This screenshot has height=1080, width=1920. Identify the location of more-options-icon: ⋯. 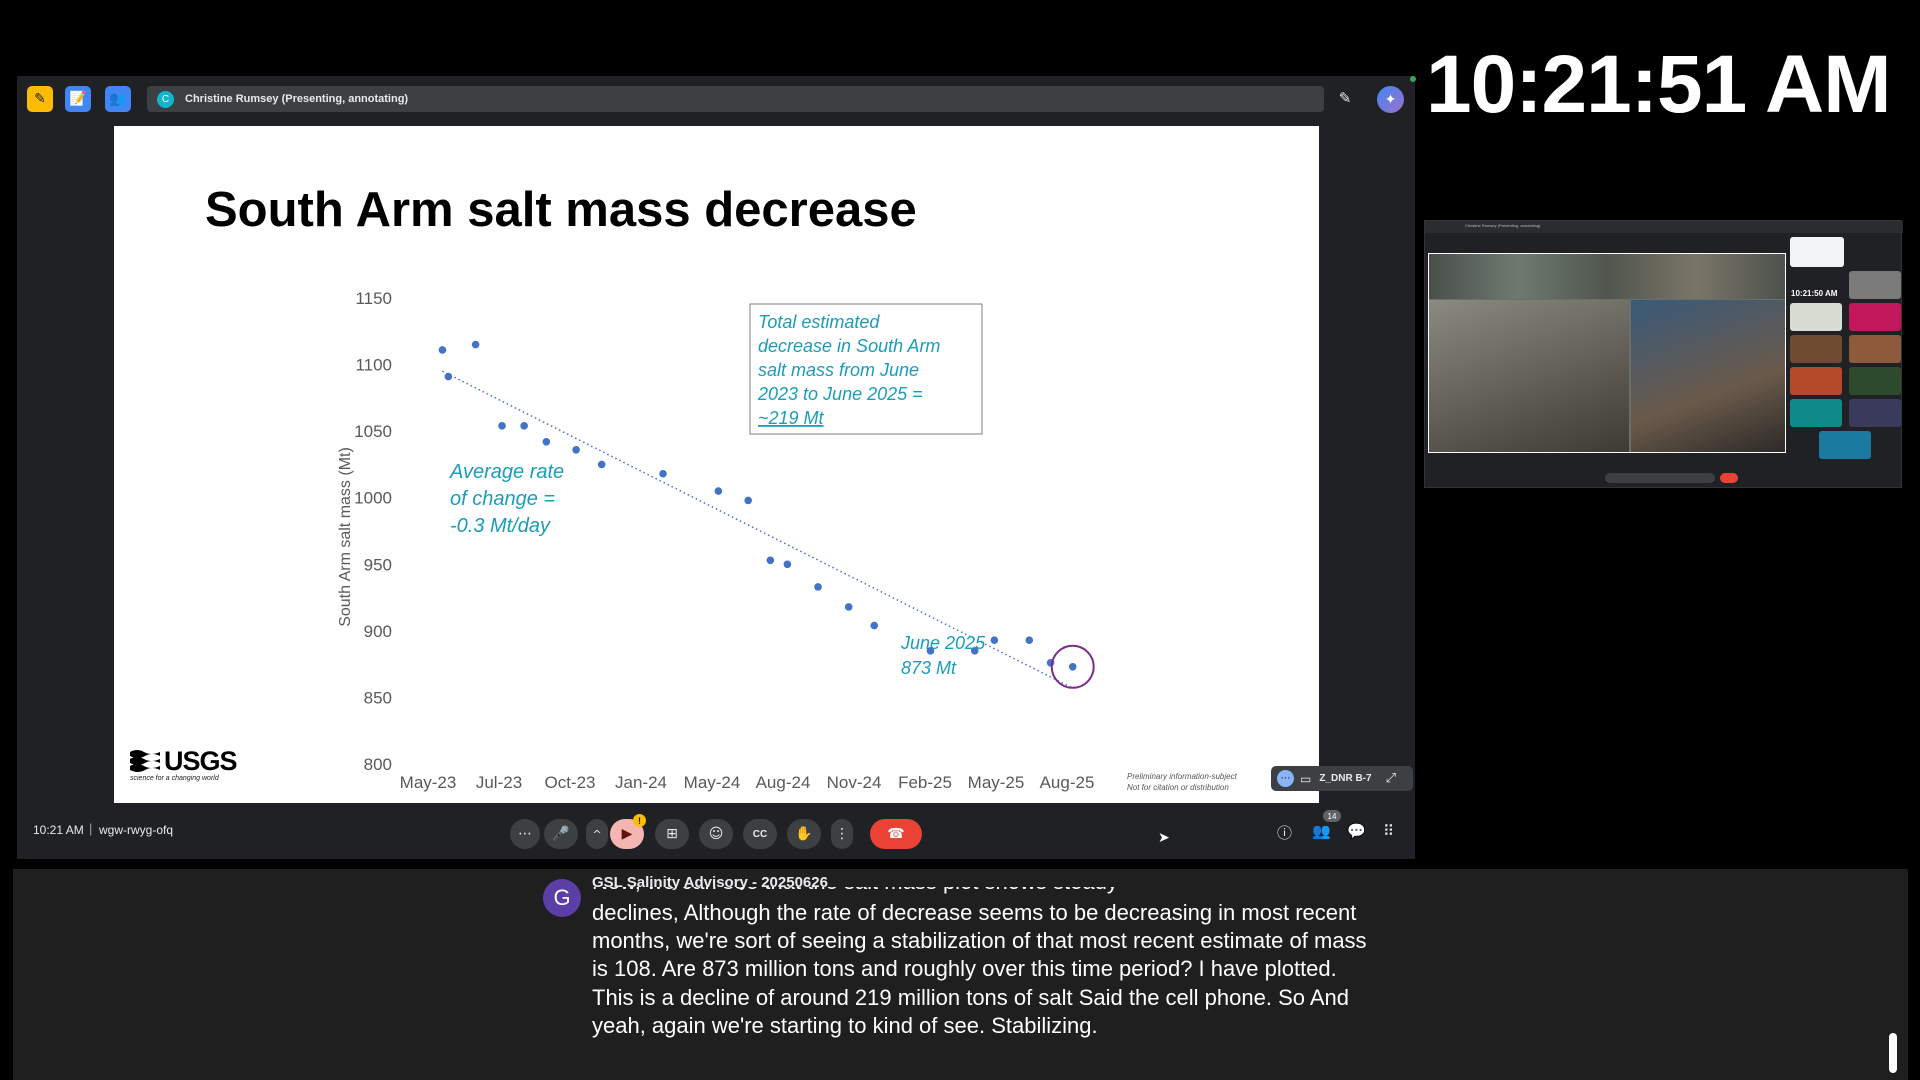
(1285, 778).